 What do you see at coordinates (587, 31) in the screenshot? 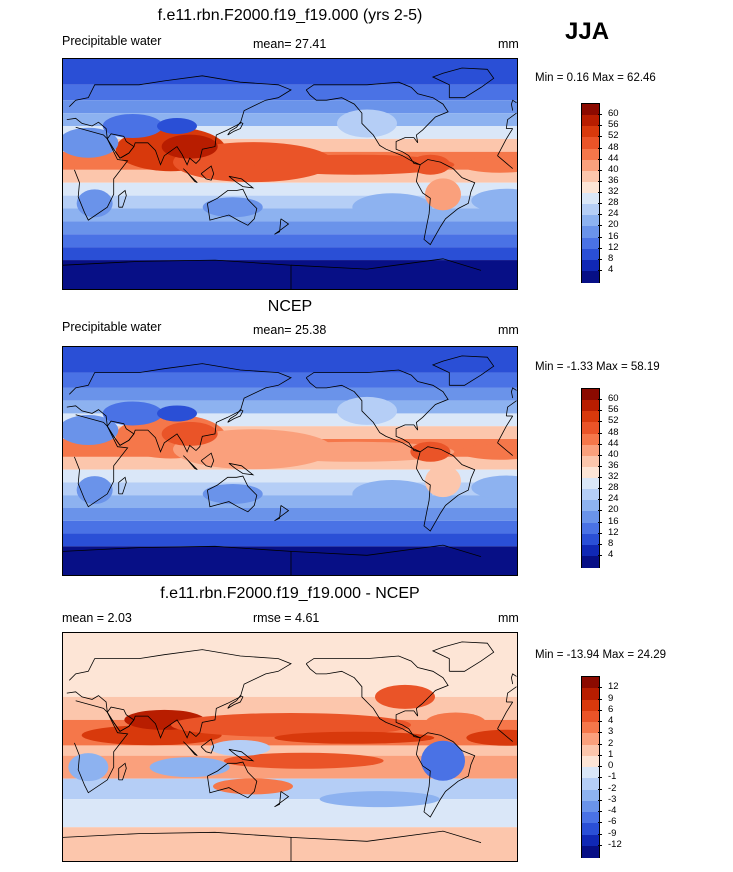
I see `season-label: JJA` at bounding box center [587, 31].